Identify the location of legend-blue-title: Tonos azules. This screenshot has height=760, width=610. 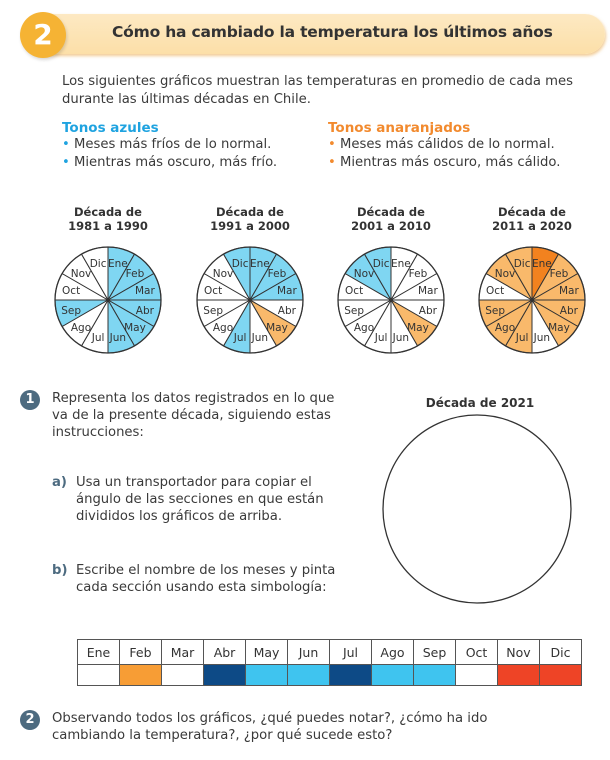
(110, 128).